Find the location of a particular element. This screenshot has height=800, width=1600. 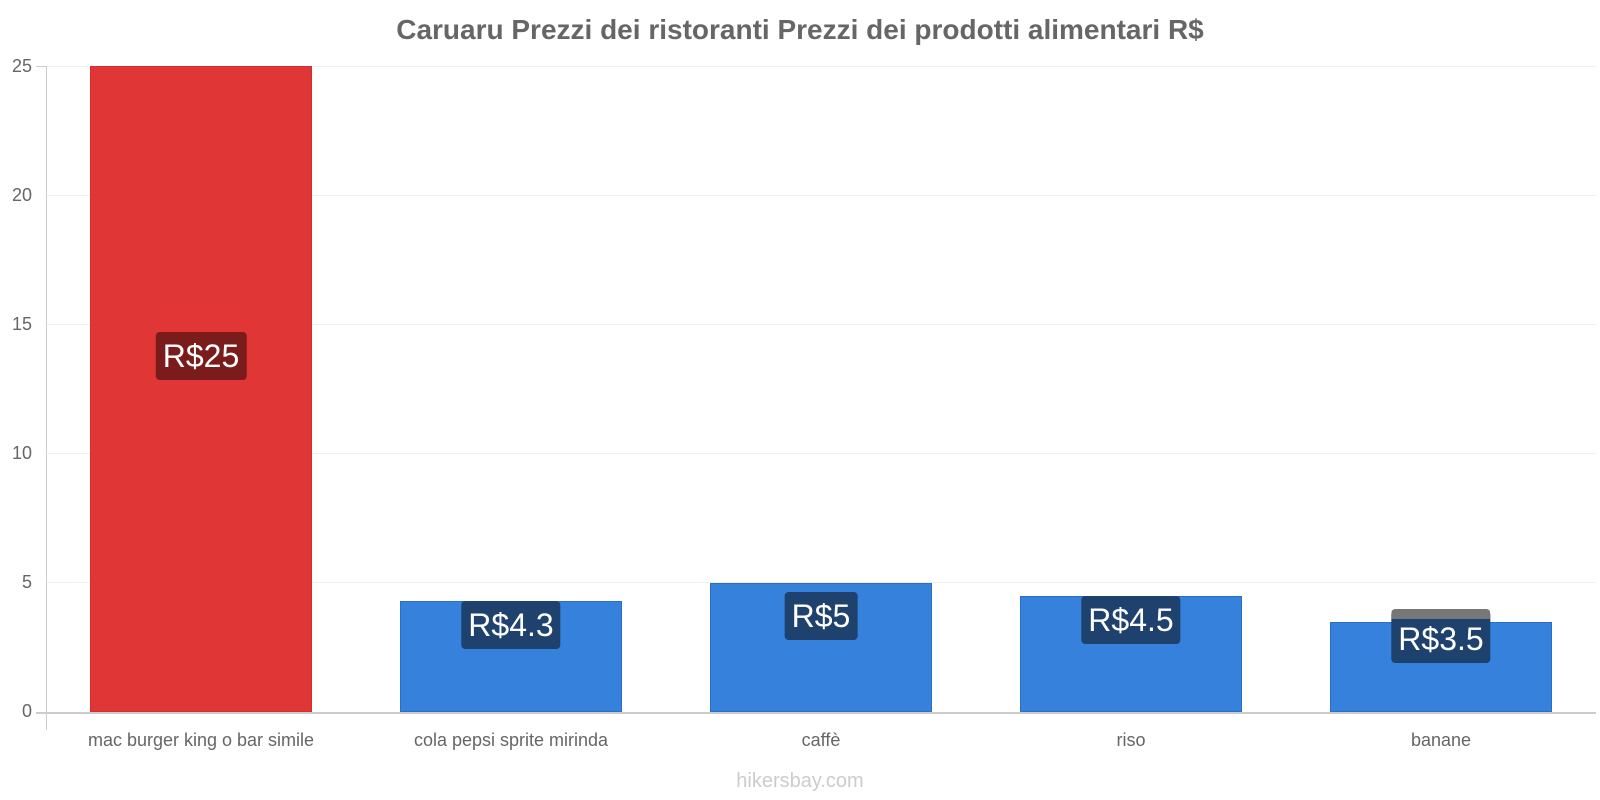

x-tick-label: banane is located at coordinates (1441, 740).